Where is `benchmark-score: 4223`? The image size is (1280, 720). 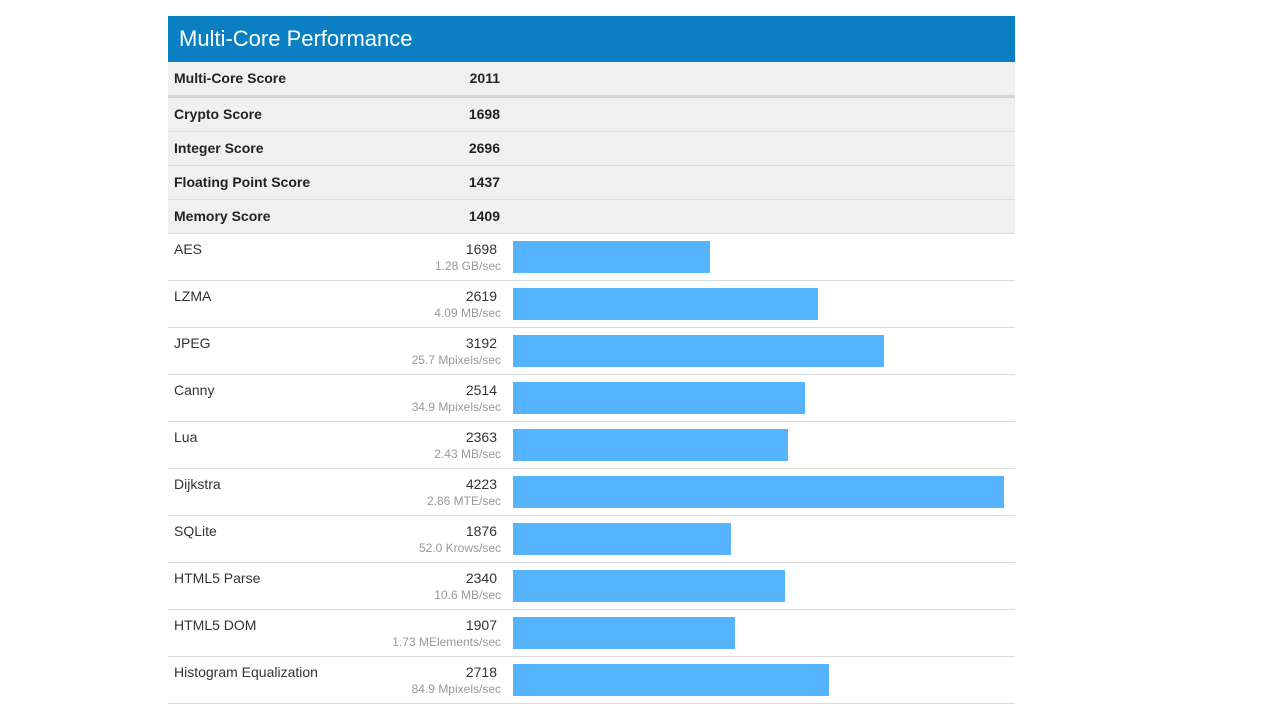
benchmark-score: 4223 is located at coordinates (481, 484).